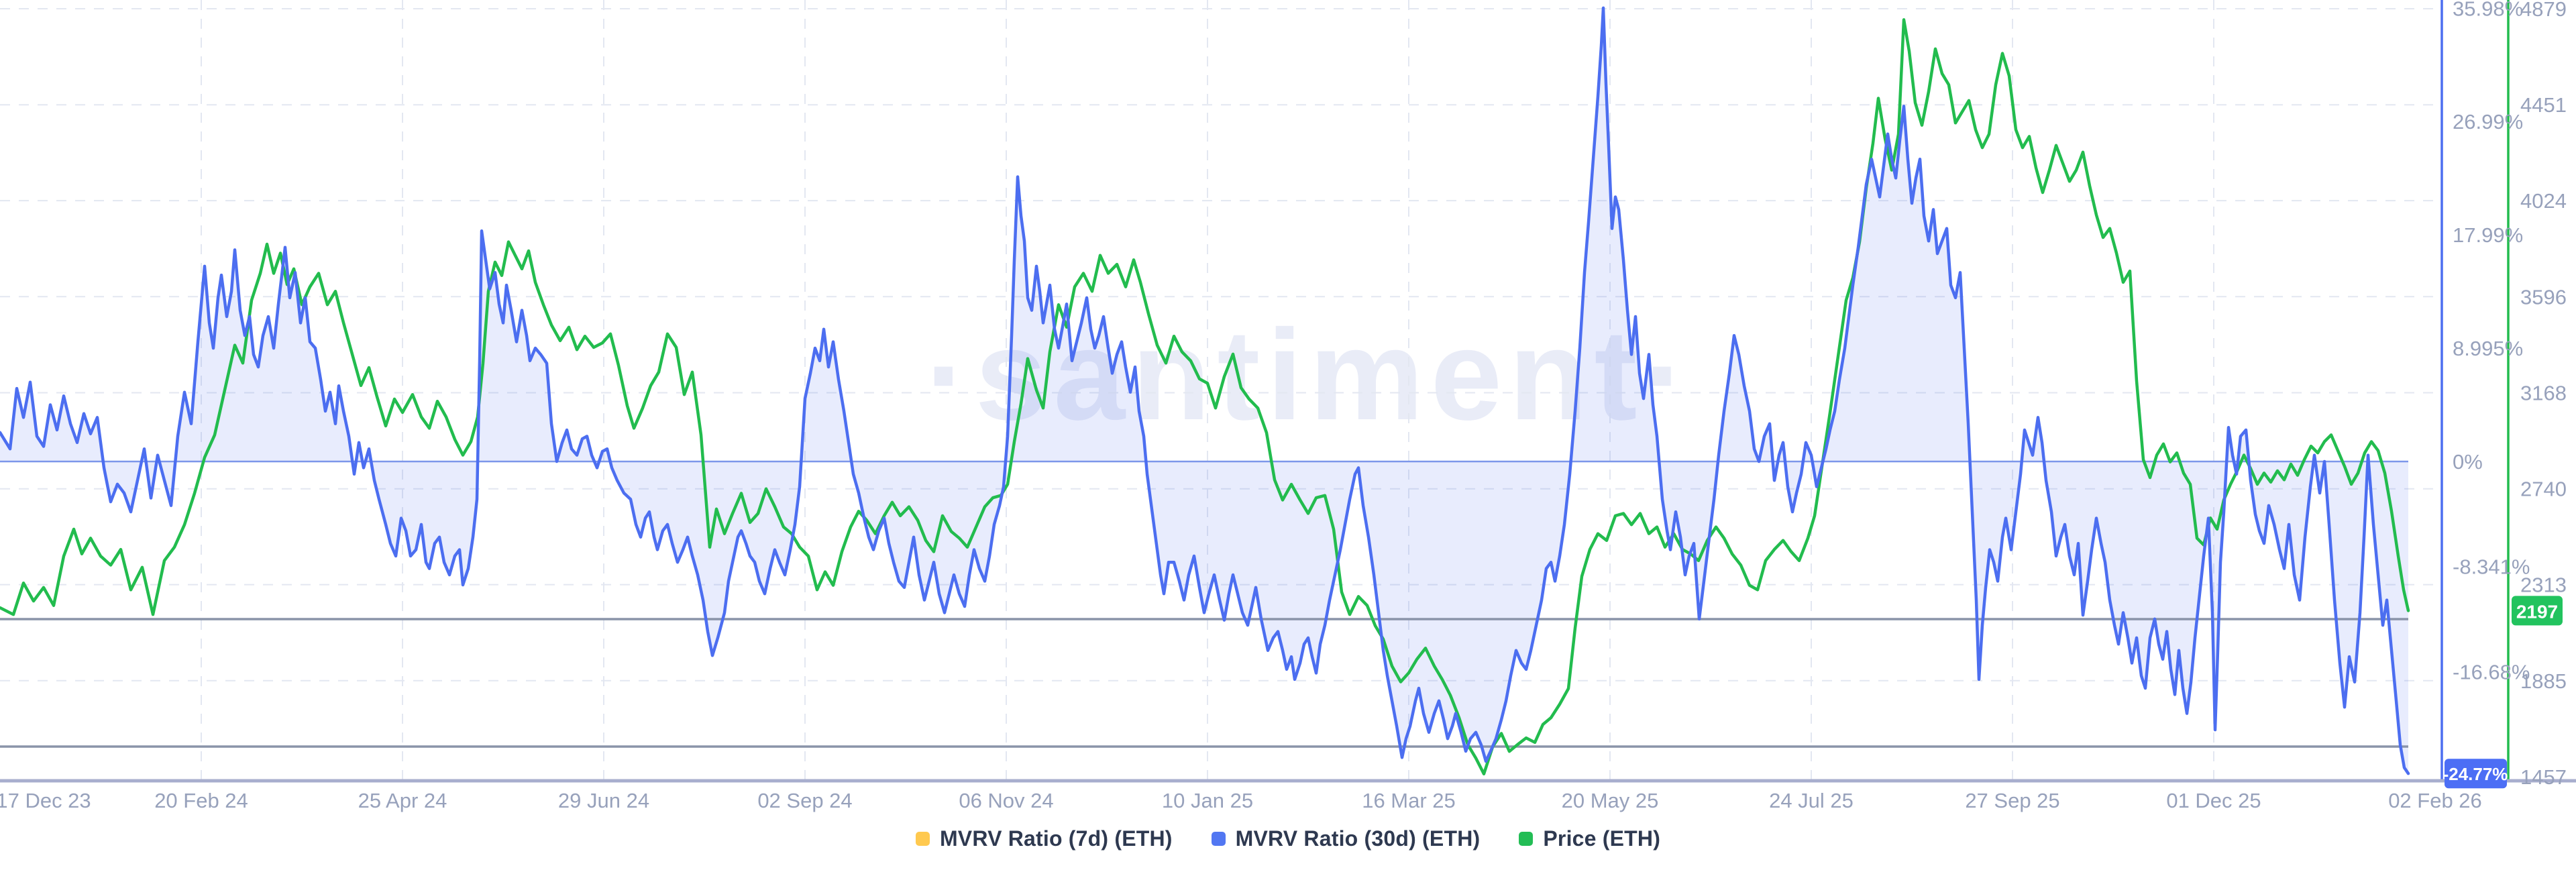  I want to click on date-axis-tick: 27 Sep 25, so click(2012, 800).